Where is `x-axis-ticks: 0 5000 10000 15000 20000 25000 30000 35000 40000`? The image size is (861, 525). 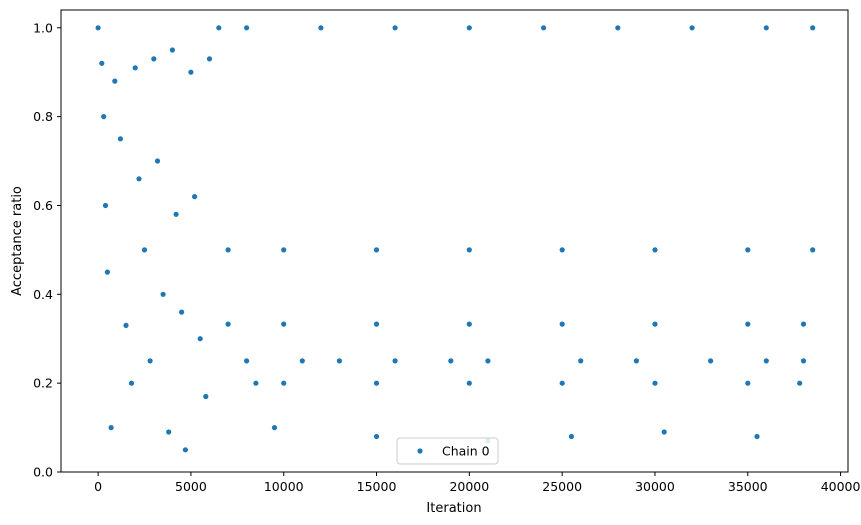 x-axis-ticks: 0 5000 10000 15000 20000 25000 30000 35000 40000 is located at coordinates (477, 483).